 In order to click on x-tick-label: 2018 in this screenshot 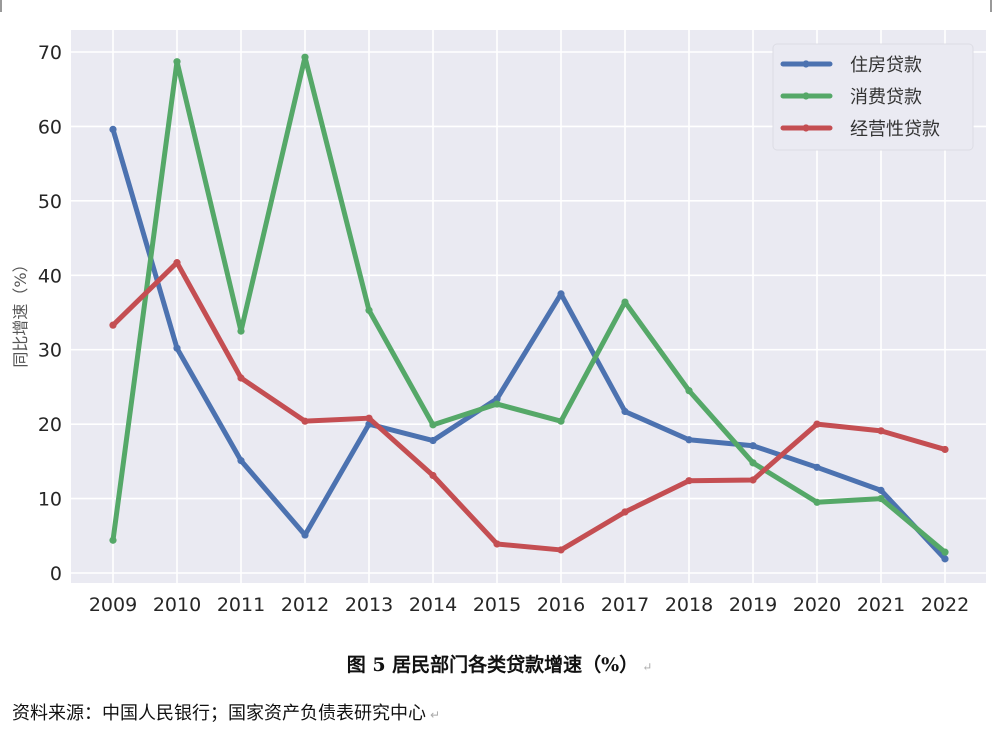, I will do `click(689, 605)`.